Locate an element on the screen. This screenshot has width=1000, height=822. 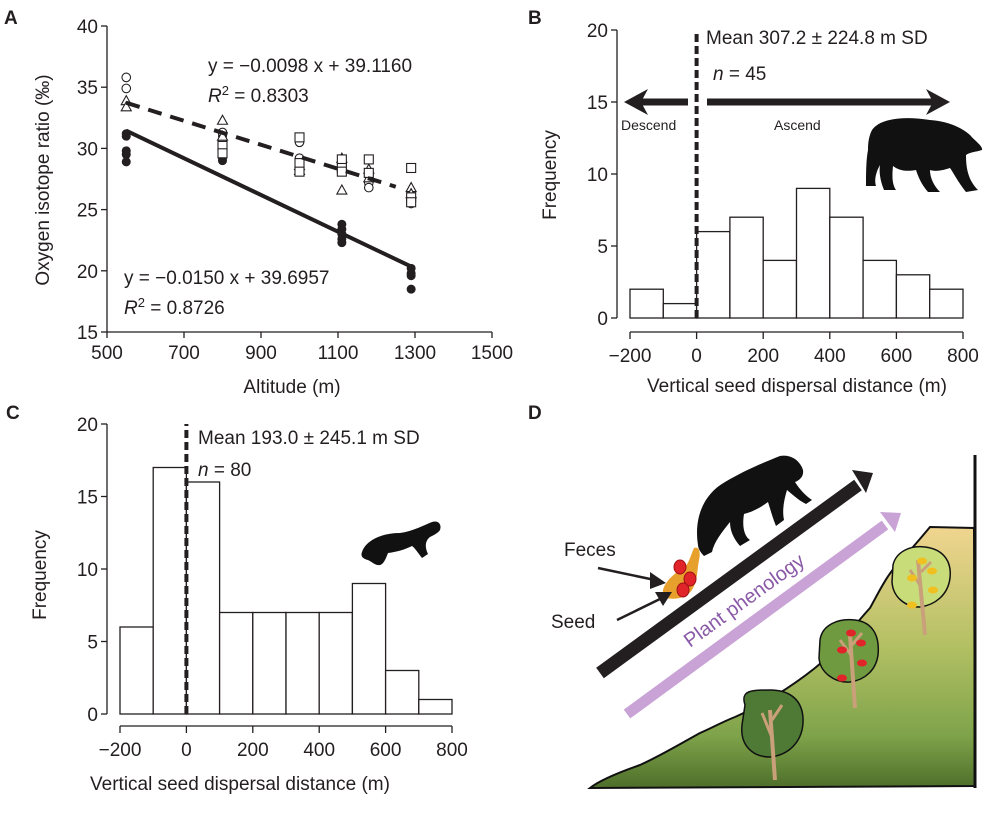
x-axis-label-a: Altitude (m) is located at coordinates (291, 387).